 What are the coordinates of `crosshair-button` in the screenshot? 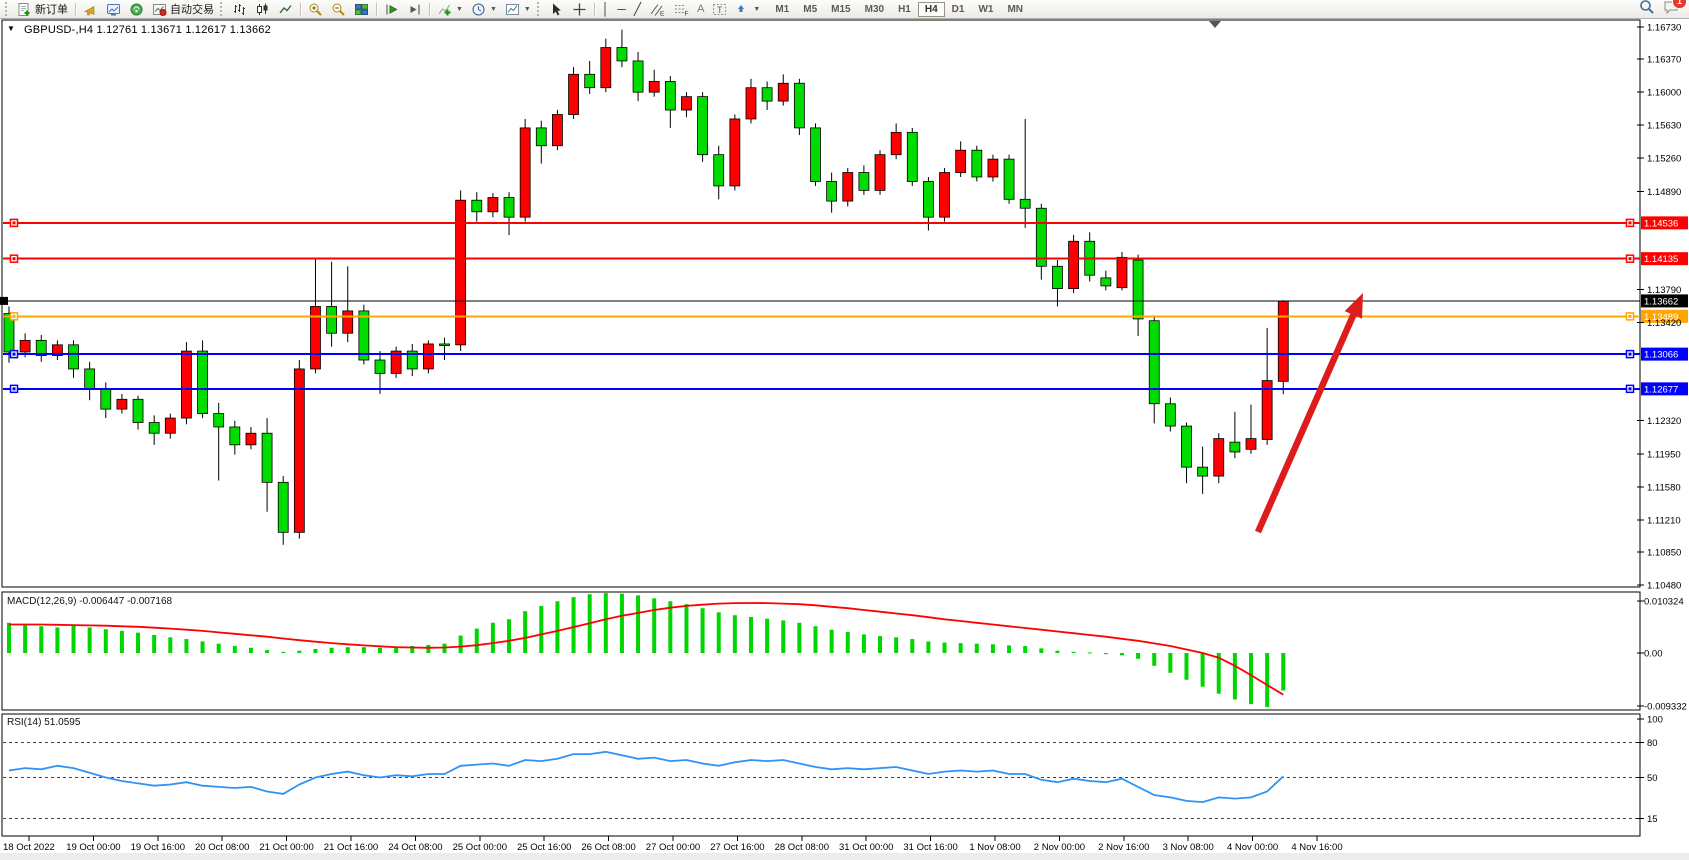 It's located at (579, 9).